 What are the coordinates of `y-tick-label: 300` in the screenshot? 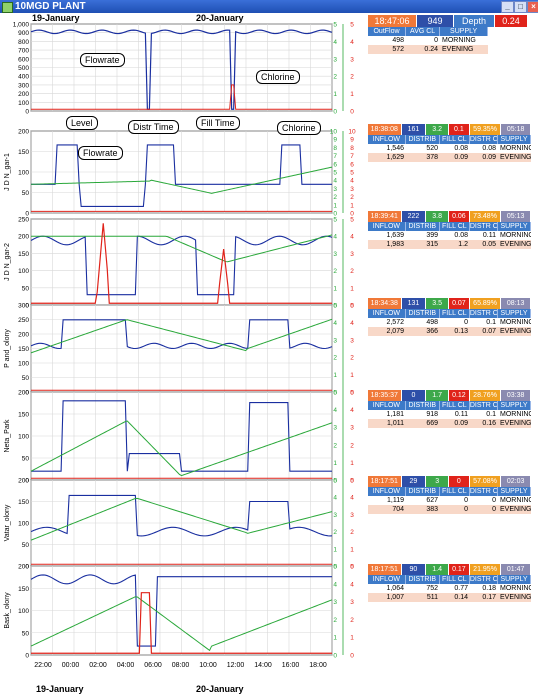 It's located at (23, 306).